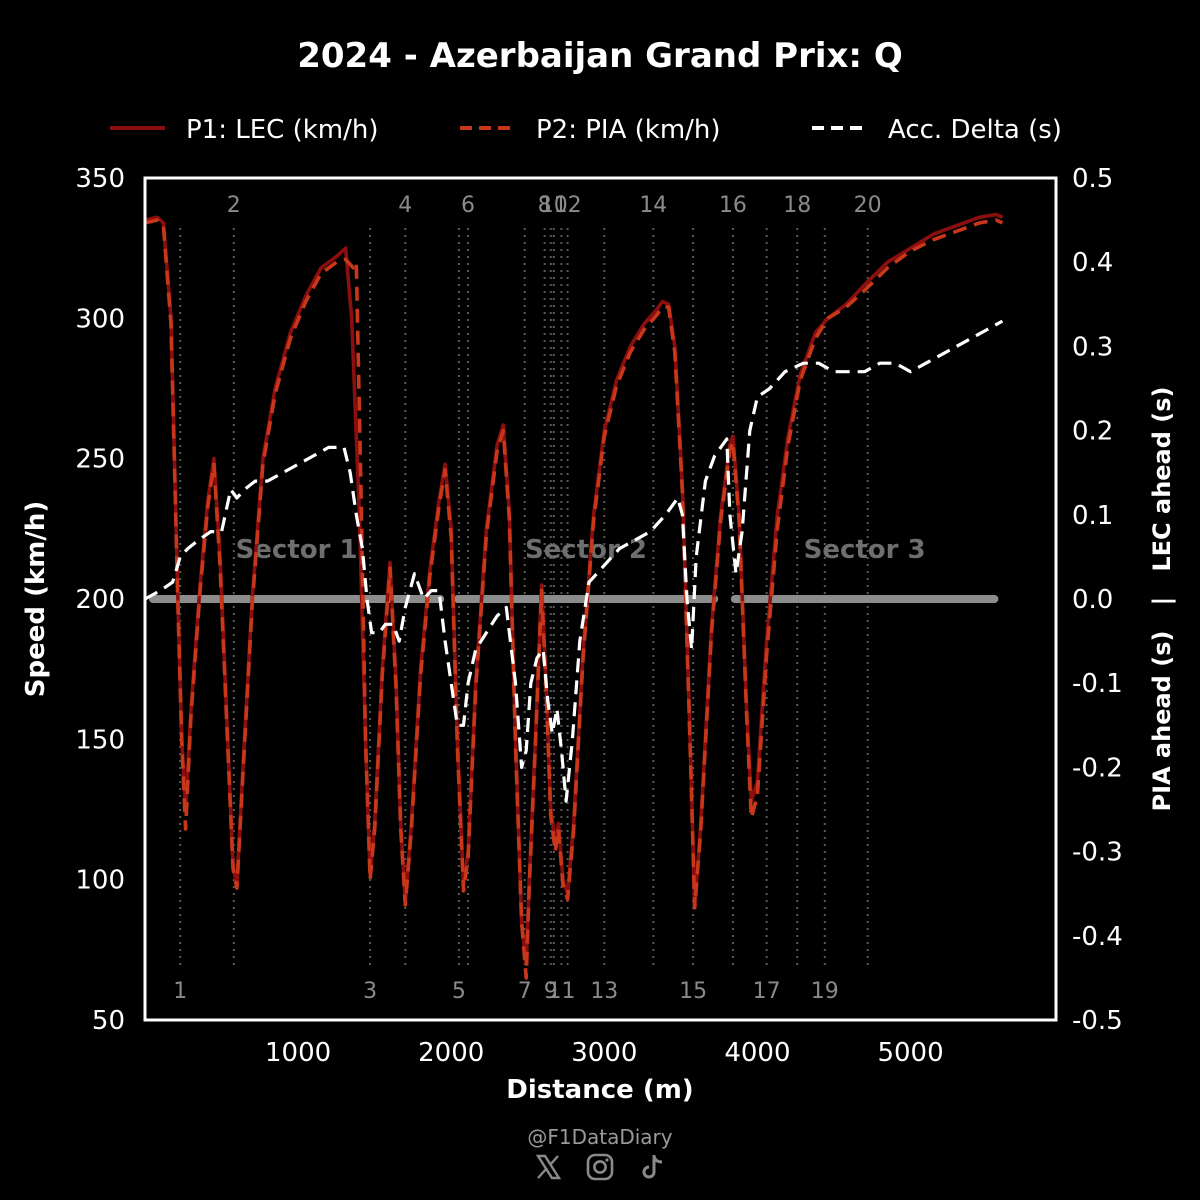 The height and width of the screenshot is (1200, 1200). I want to click on y-tick-100: 100, so click(100, 881).